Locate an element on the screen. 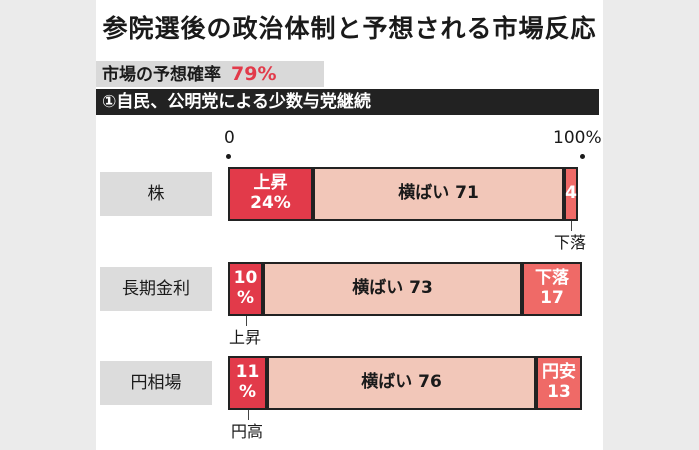  bar-segment-up: 上昇 24% is located at coordinates (270, 194).